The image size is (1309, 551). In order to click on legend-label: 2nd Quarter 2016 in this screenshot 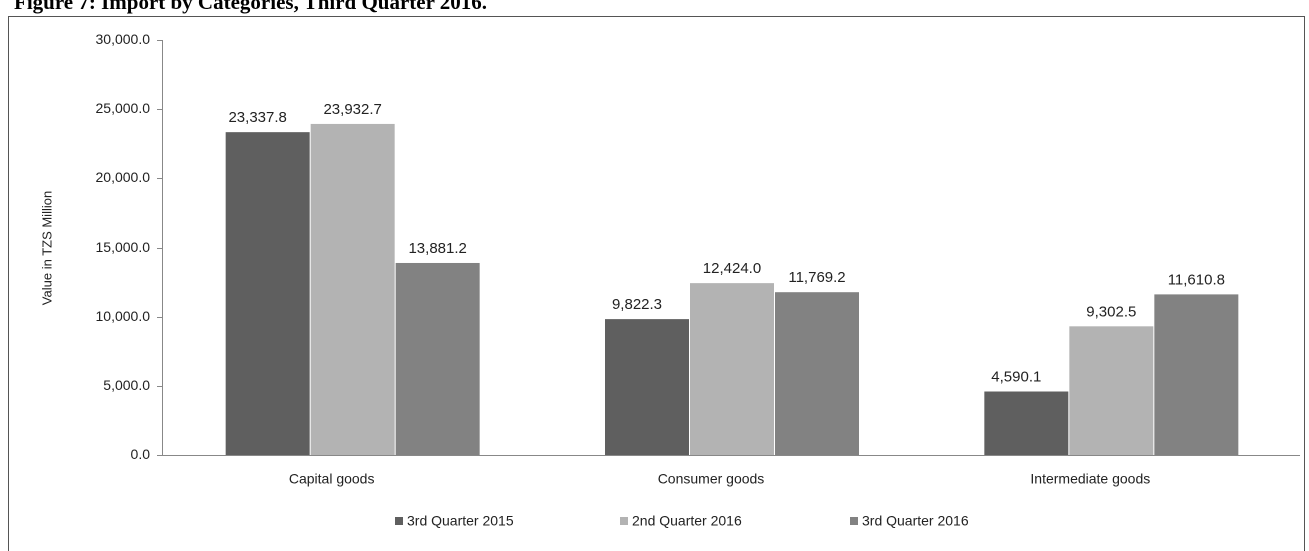, I will do `click(687, 521)`.